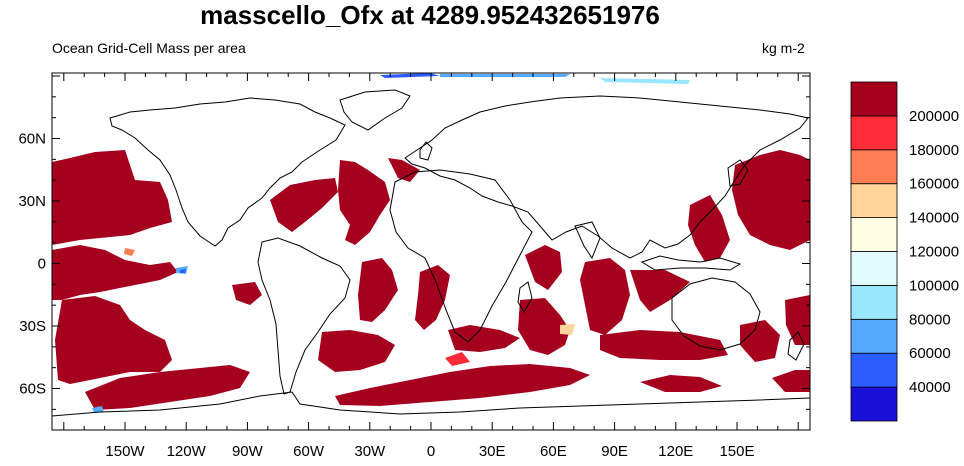  What do you see at coordinates (410, 75) in the screenshot?
I see `field-arctic-shelf-blue` at bounding box center [410, 75].